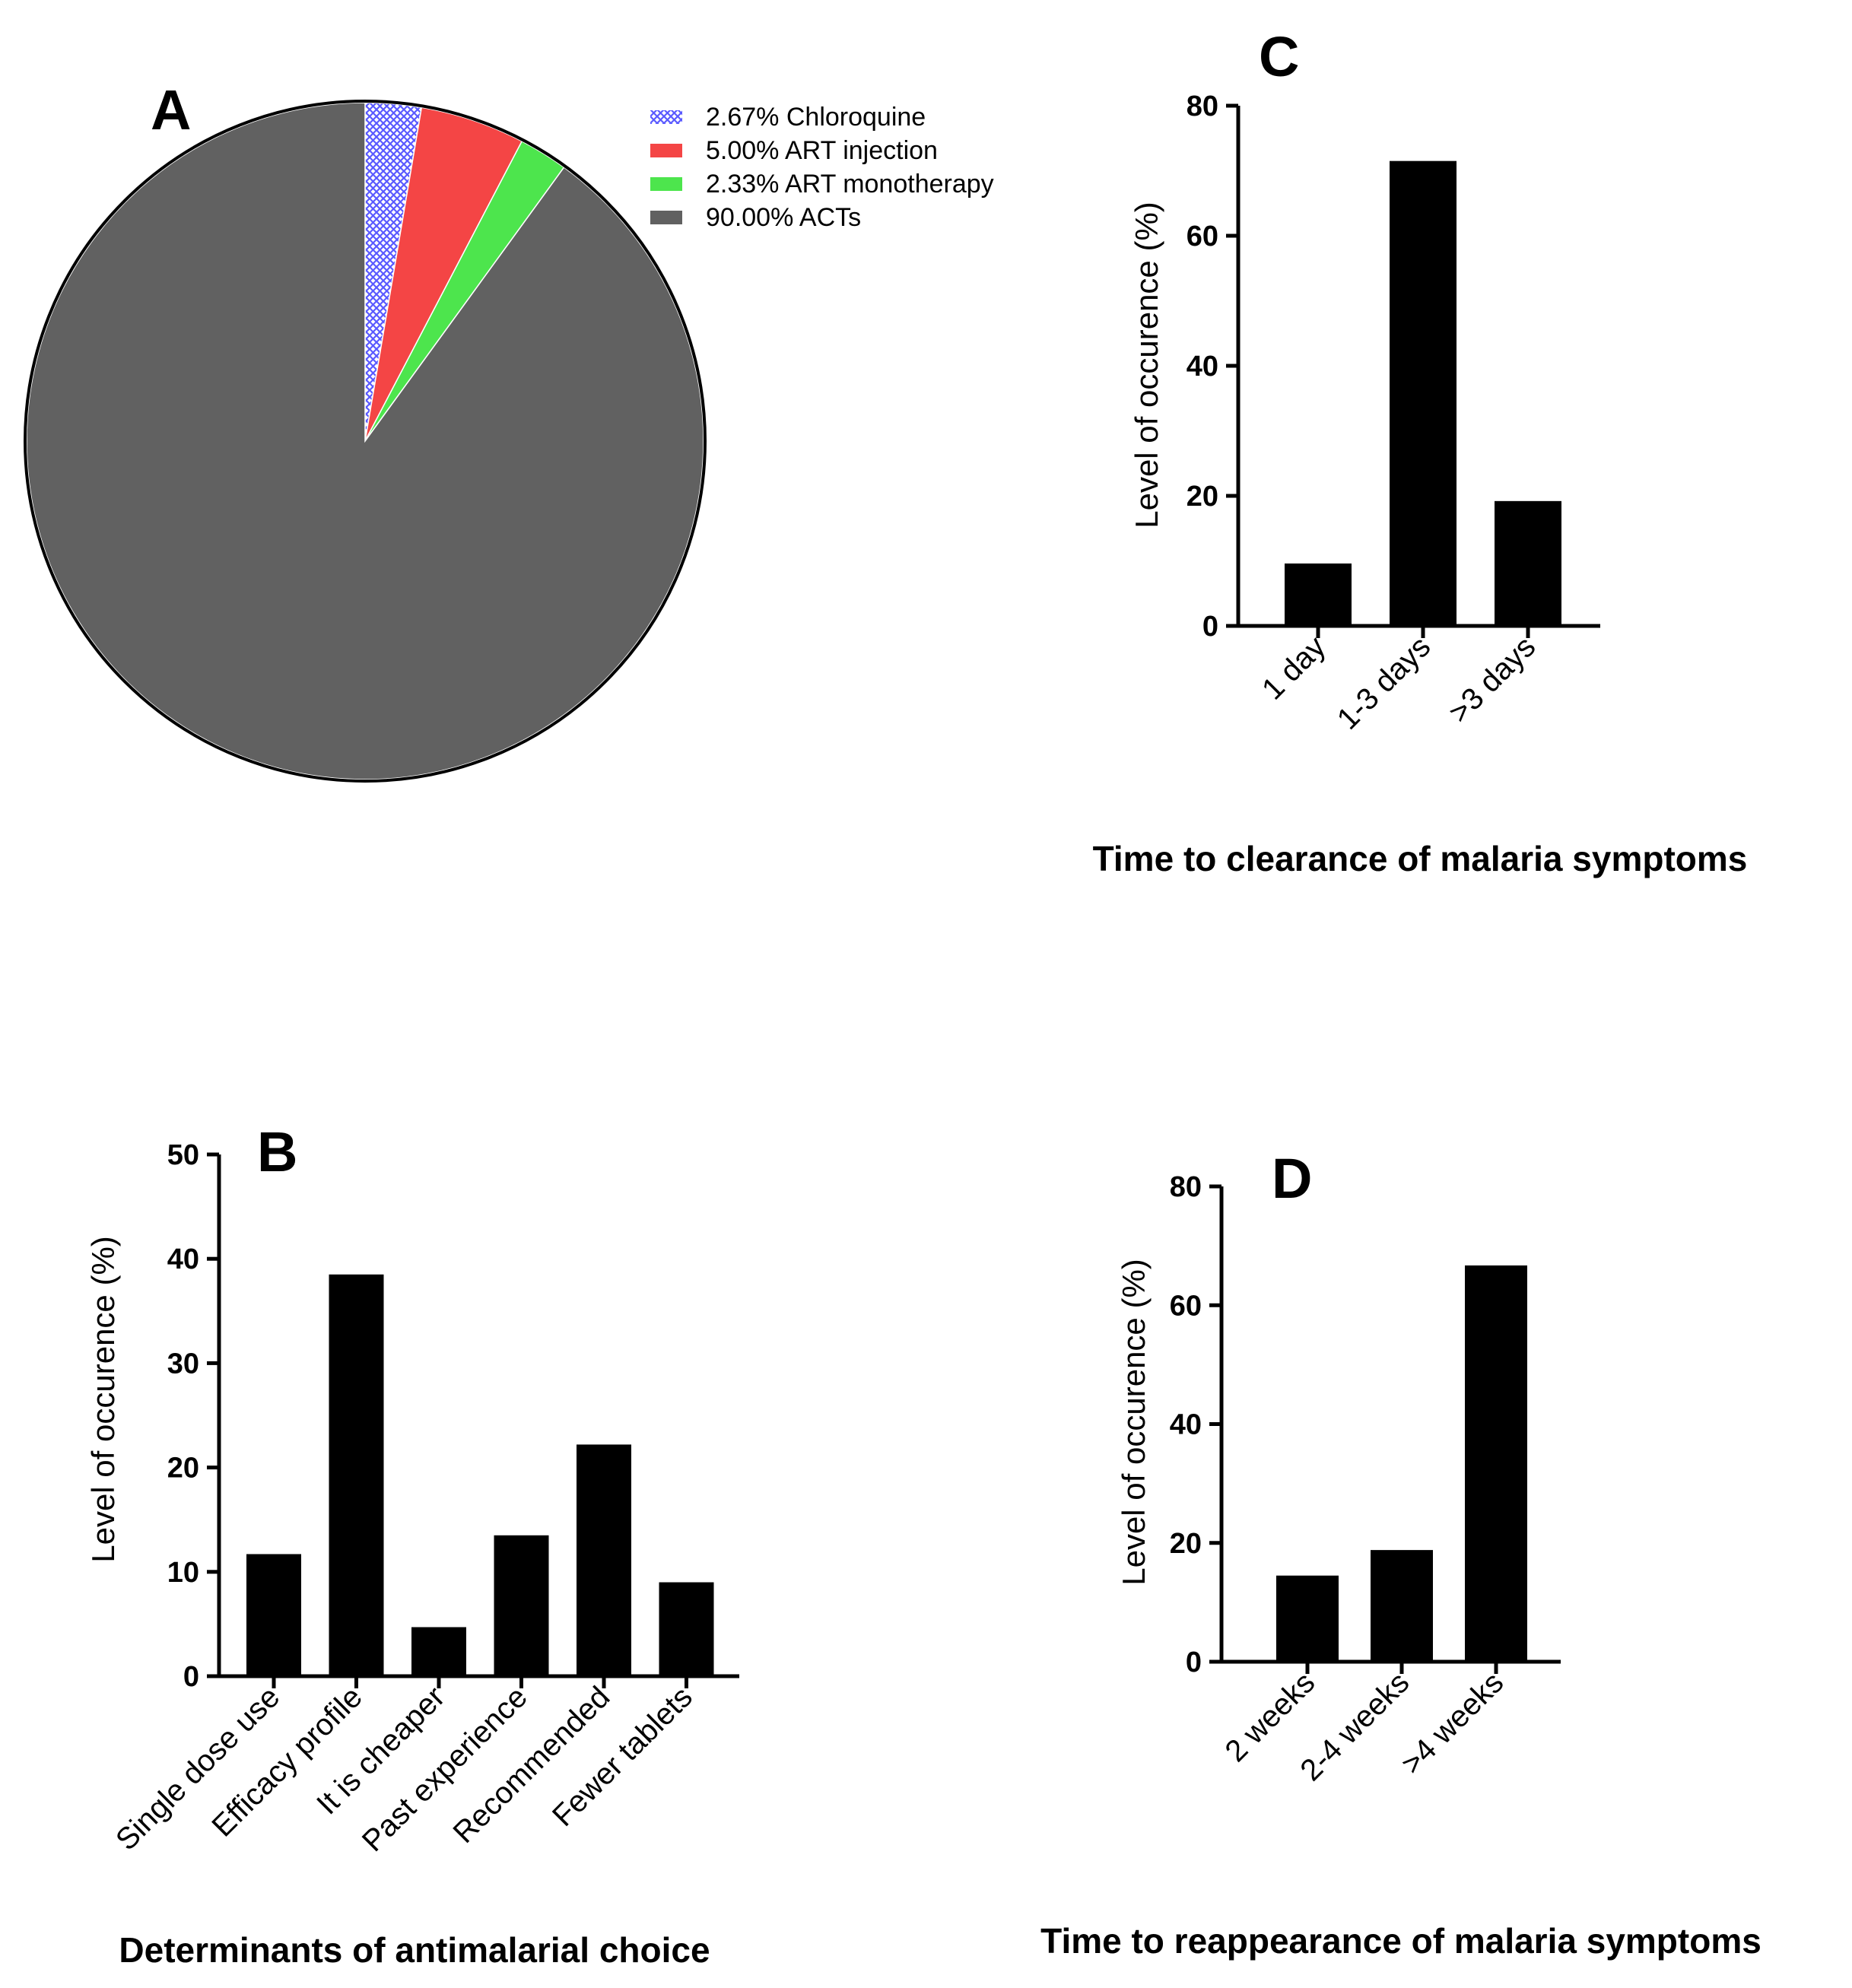  What do you see at coordinates (1202, 497) in the screenshot?
I see `panel-c-y-tick-label: 20` at bounding box center [1202, 497].